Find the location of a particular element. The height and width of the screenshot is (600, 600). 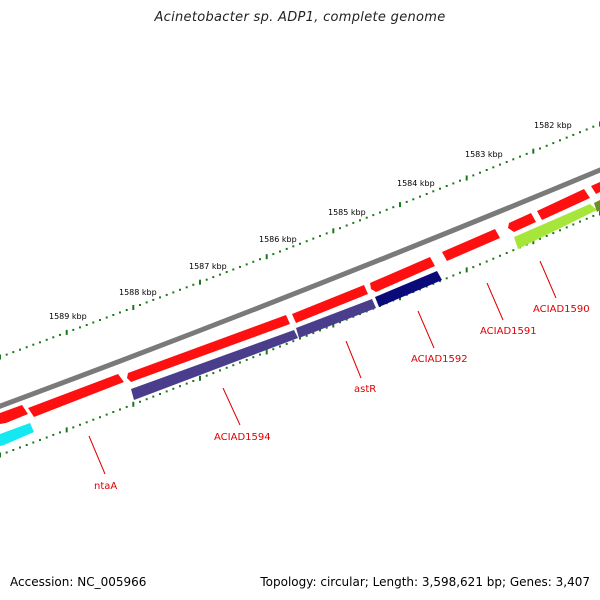

page-title: Acinetobacter sp. ADP1, complete genome is located at coordinates (300, 17).